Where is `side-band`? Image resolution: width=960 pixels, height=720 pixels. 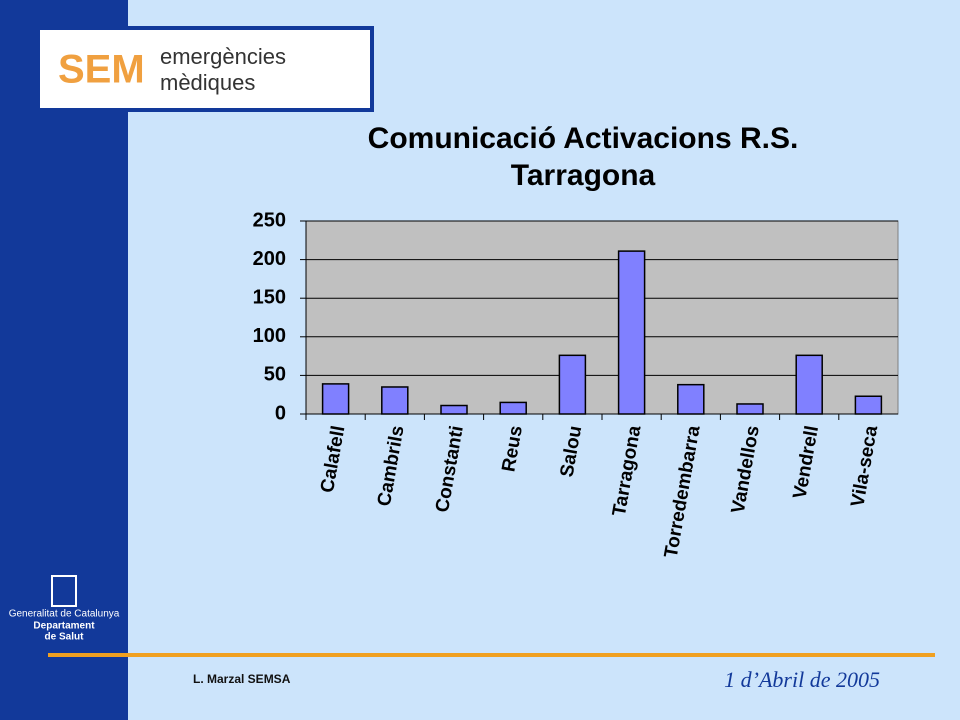
side-band is located at coordinates (64, 360).